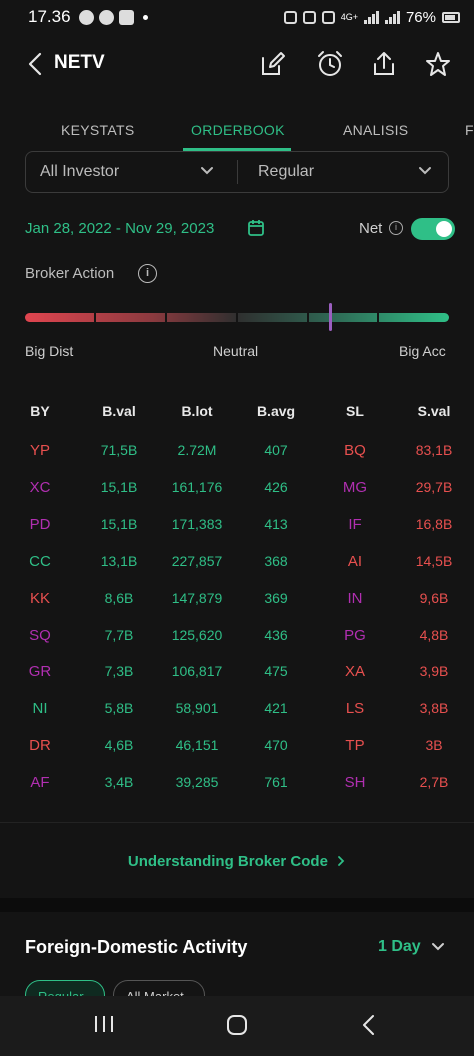  What do you see at coordinates (434, 486) in the screenshot?
I see `sell-value: 29,7B` at bounding box center [434, 486].